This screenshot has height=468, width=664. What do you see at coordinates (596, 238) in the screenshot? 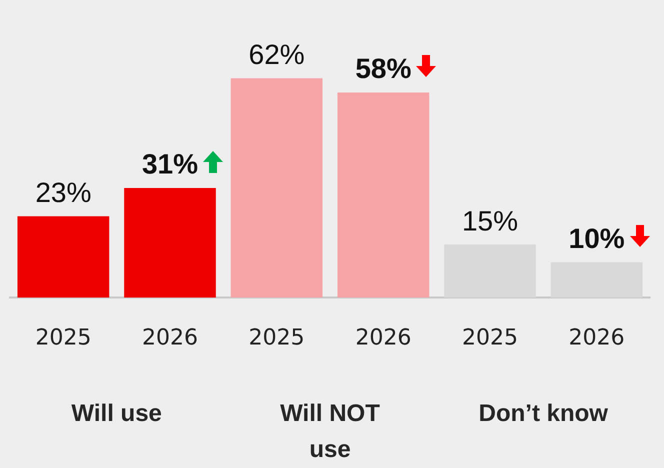
I see `data-label: 10%` at bounding box center [596, 238].